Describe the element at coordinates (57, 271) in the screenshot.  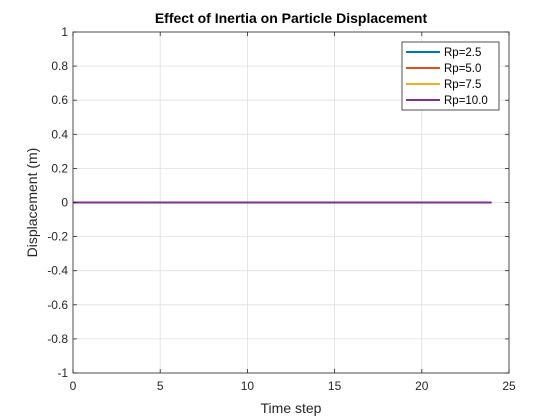
I see `y-tick-label: -0.4` at that location.